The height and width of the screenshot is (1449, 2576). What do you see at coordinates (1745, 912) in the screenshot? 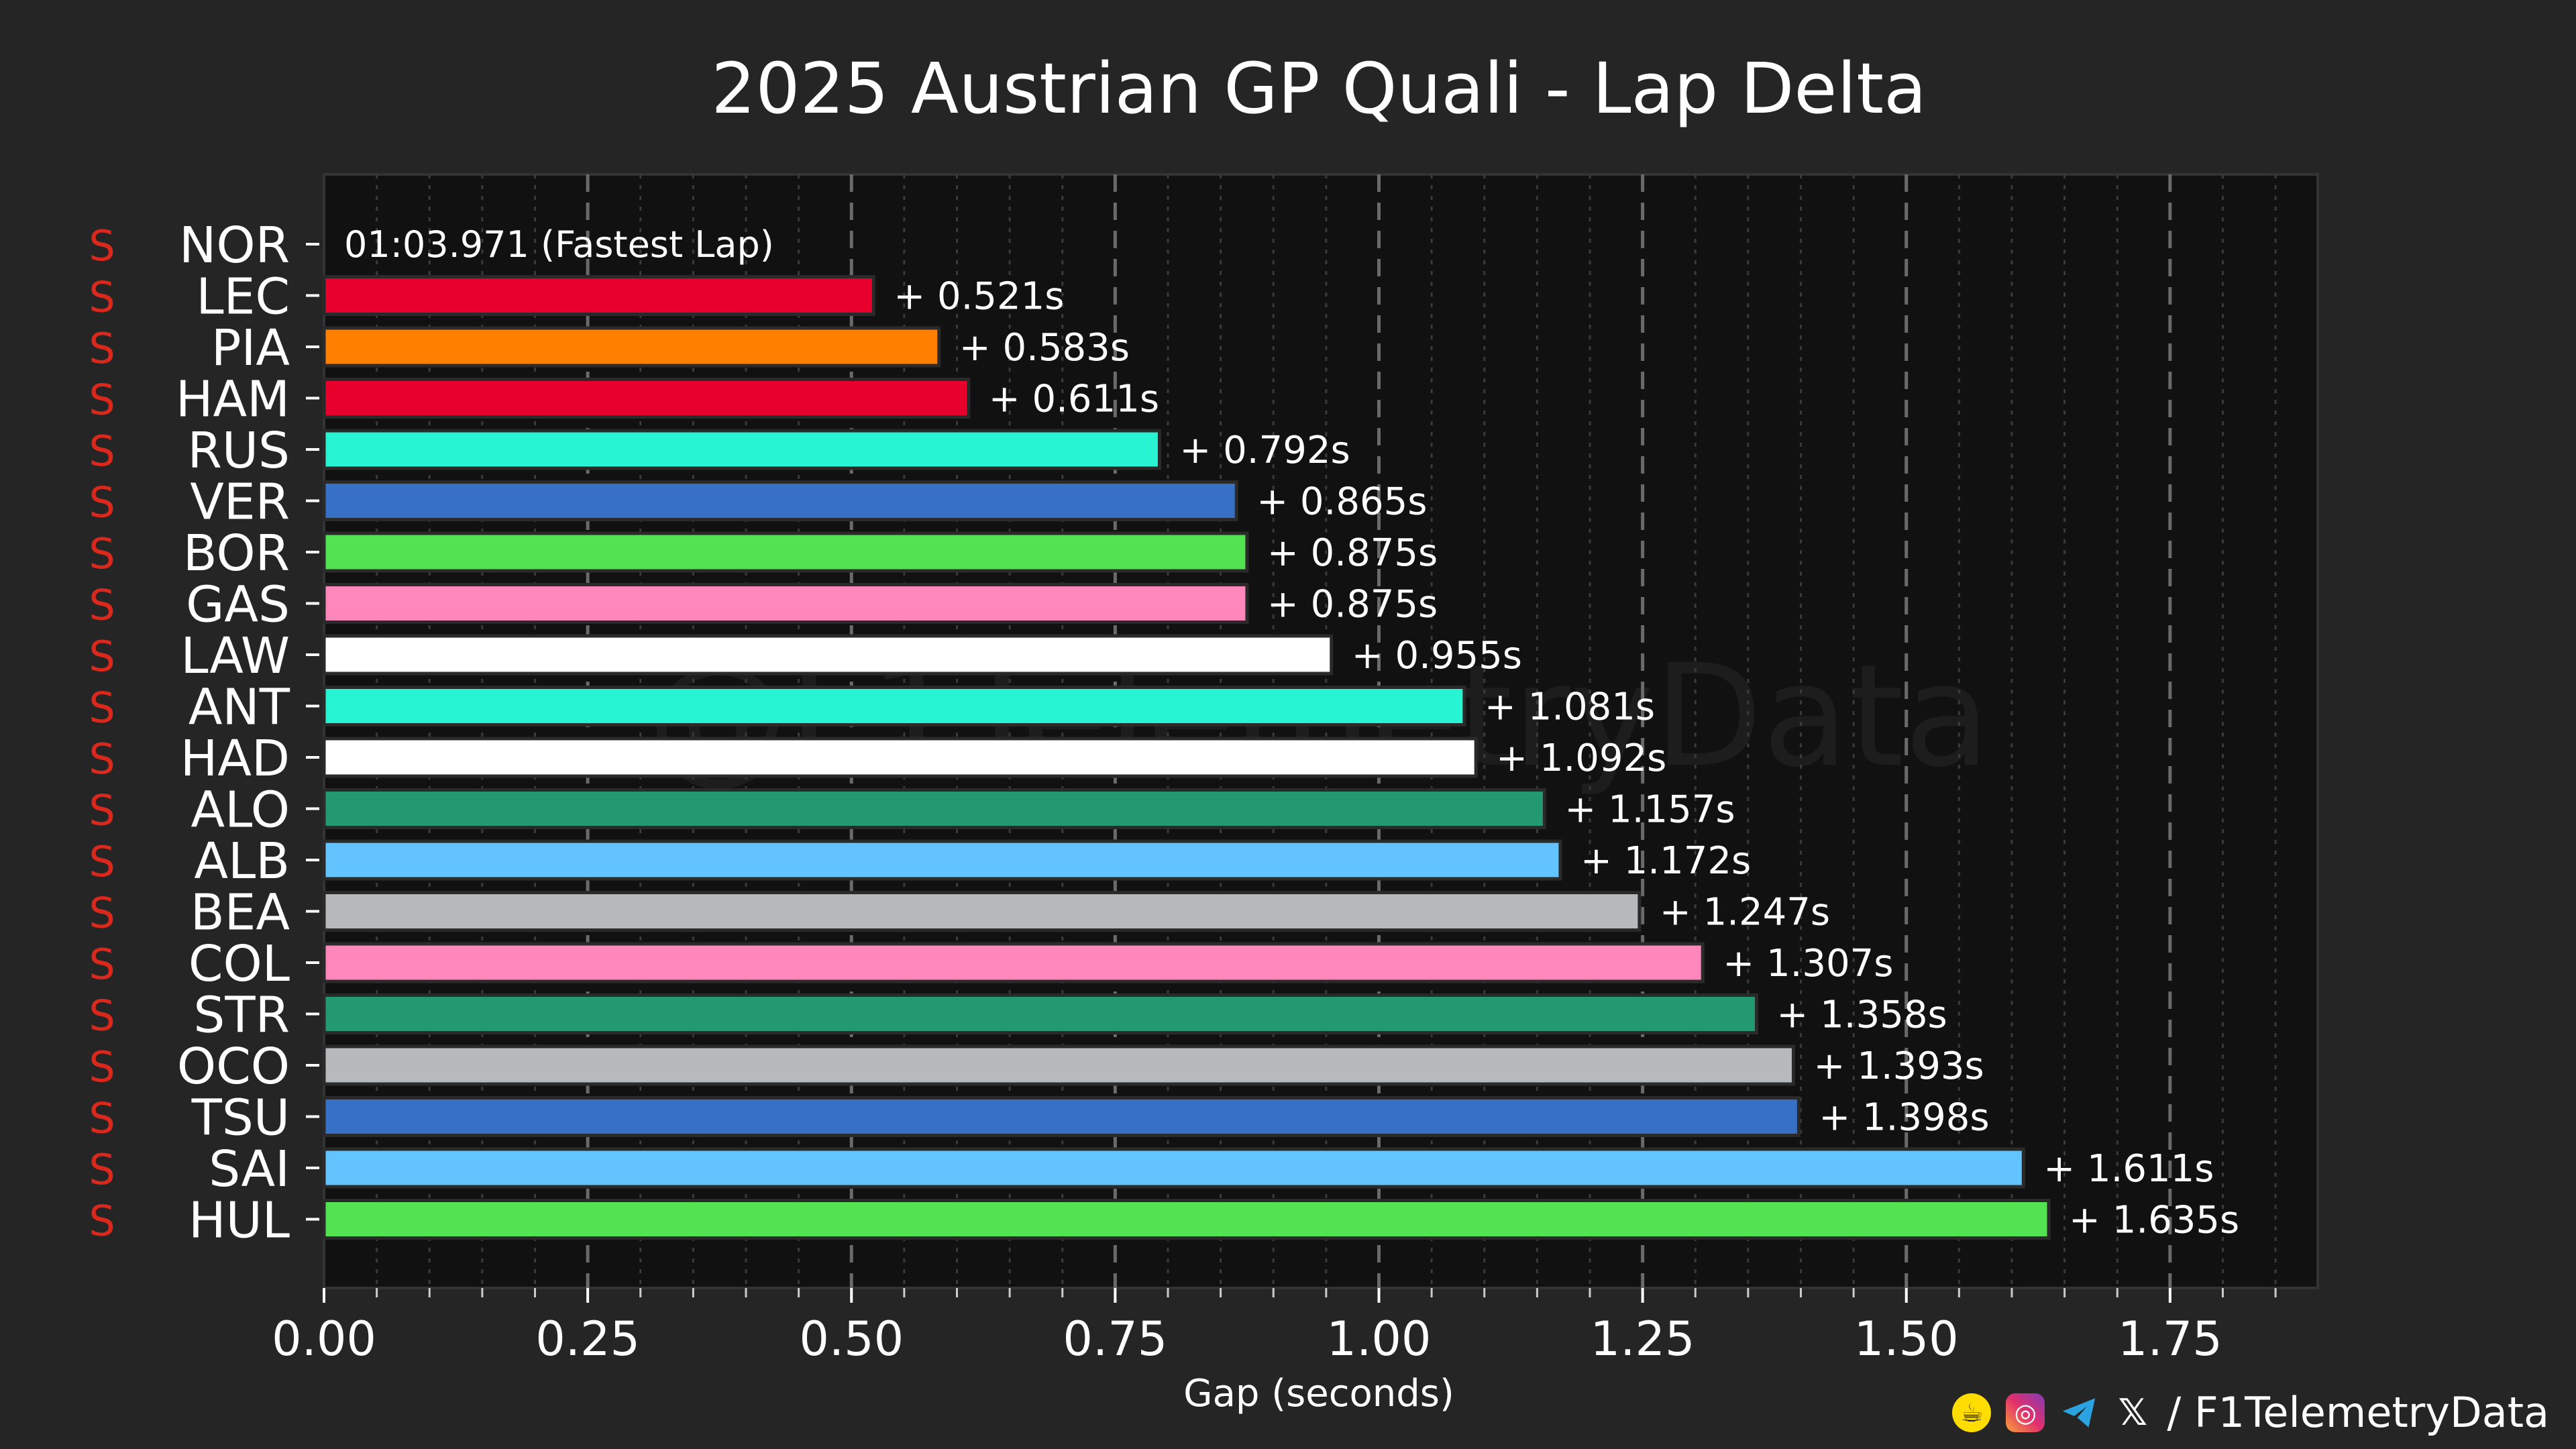
I see `value-label-bea: + 1.247s` at bounding box center [1745, 912].